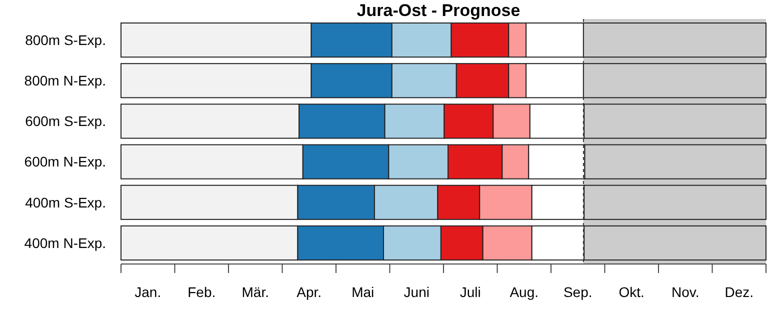 This screenshot has width=770, height=320. What do you see at coordinates (65, 40) in the screenshot?
I see `y-tick-label: 800m S-Exp.` at bounding box center [65, 40].